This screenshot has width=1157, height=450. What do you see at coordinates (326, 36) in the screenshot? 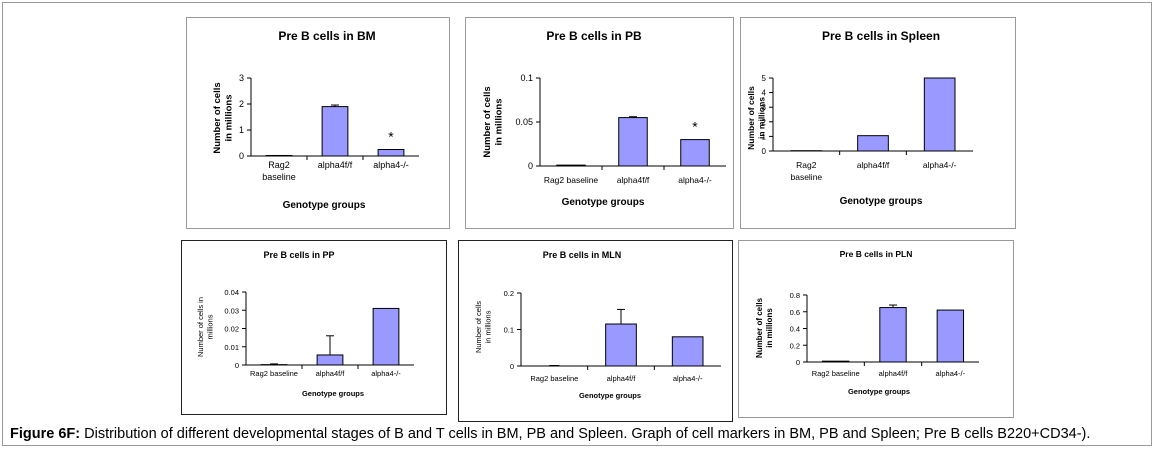
I see `chart-title: Pre B cells in BM` at bounding box center [326, 36].